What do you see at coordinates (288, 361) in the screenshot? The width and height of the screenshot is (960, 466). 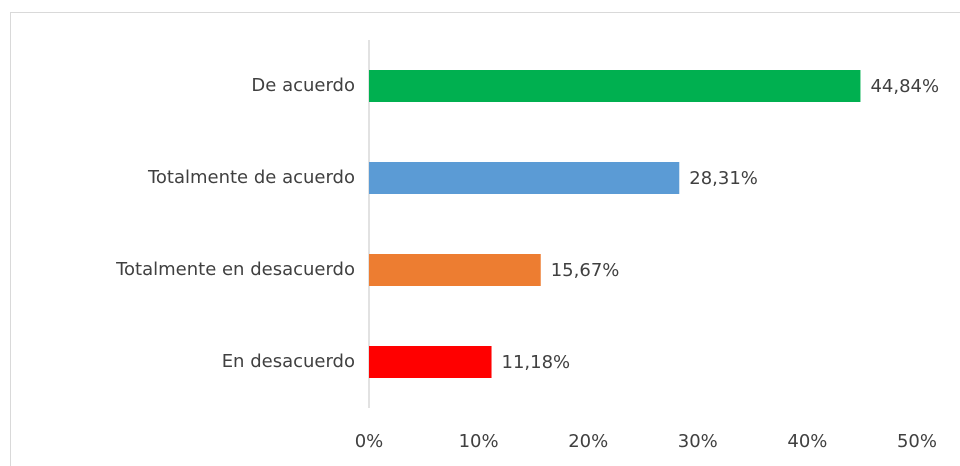 I see `y-tick-label: En desacuerdo` at bounding box center [288, 361].